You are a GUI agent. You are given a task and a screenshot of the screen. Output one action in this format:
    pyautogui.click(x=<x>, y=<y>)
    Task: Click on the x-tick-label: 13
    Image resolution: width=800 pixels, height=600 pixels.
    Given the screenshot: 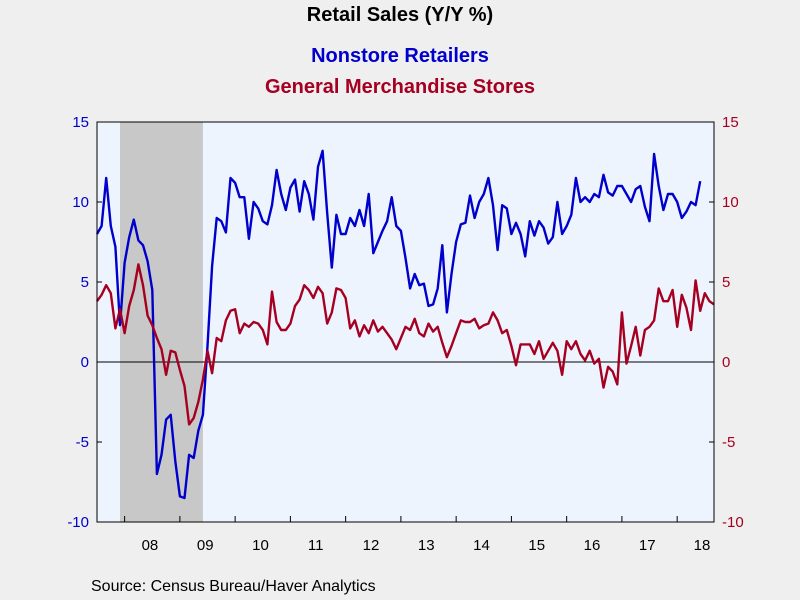 What is the action you would take?
    pyautogui.click(x=426, y=545)
    